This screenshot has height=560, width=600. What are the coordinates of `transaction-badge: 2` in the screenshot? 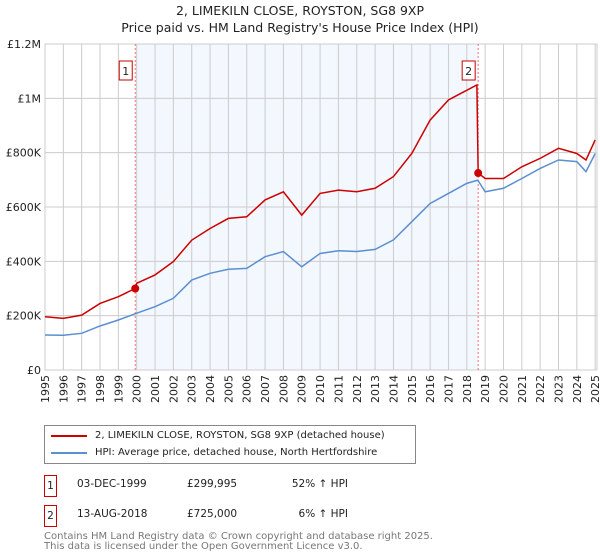 It's located at (50, 516).